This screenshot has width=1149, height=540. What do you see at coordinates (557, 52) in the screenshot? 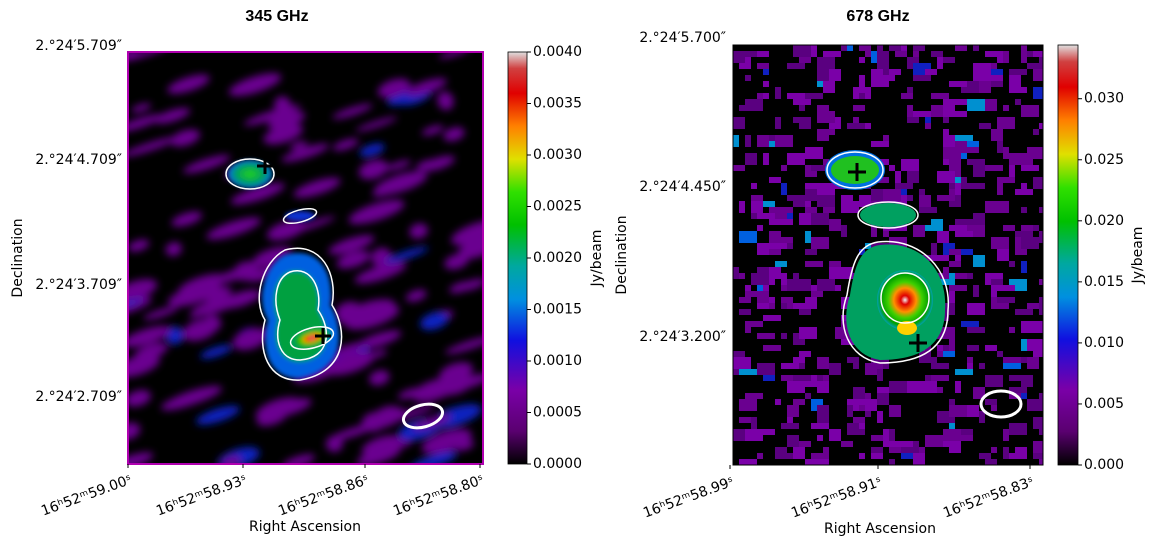
I see `colorbar-tick-label: 0.0040` at bounding box center [557, 52].